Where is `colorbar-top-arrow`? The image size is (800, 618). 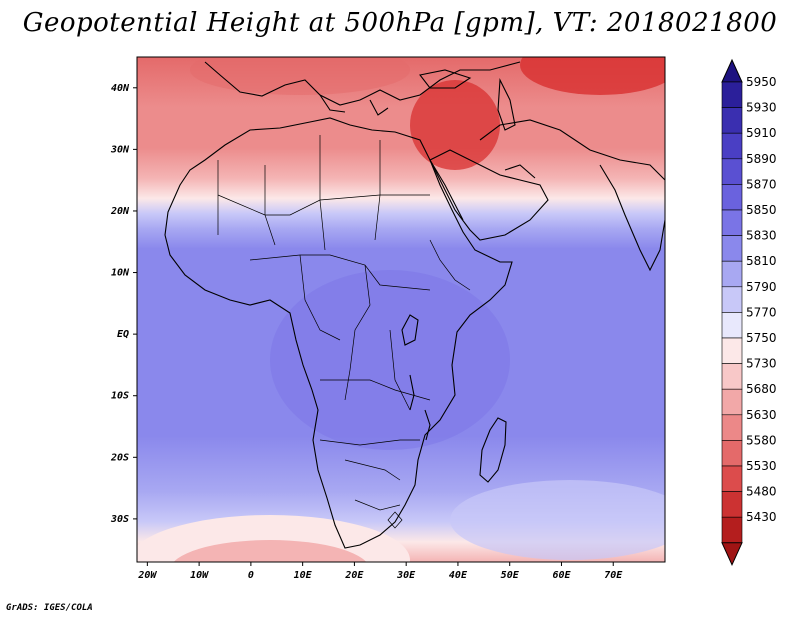
colorbar-top-arrow is located at coordinates (732, 70).